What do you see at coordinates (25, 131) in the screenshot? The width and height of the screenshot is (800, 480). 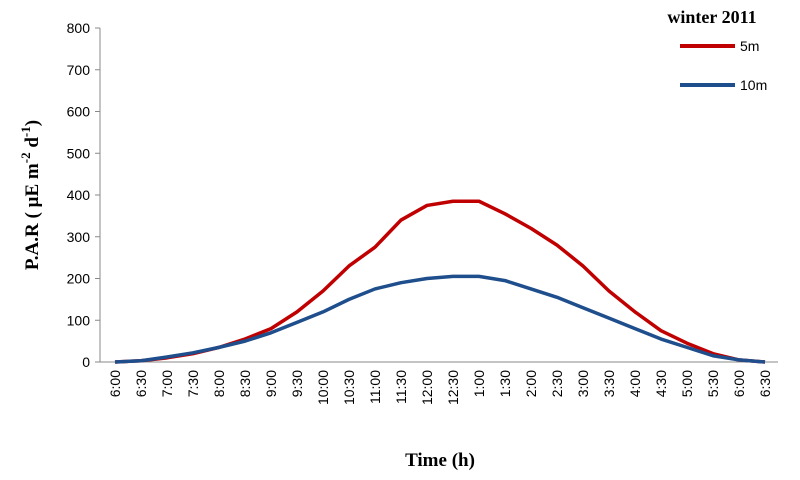 I see `y-label-sup: -1` at bounding box center [25, 131].